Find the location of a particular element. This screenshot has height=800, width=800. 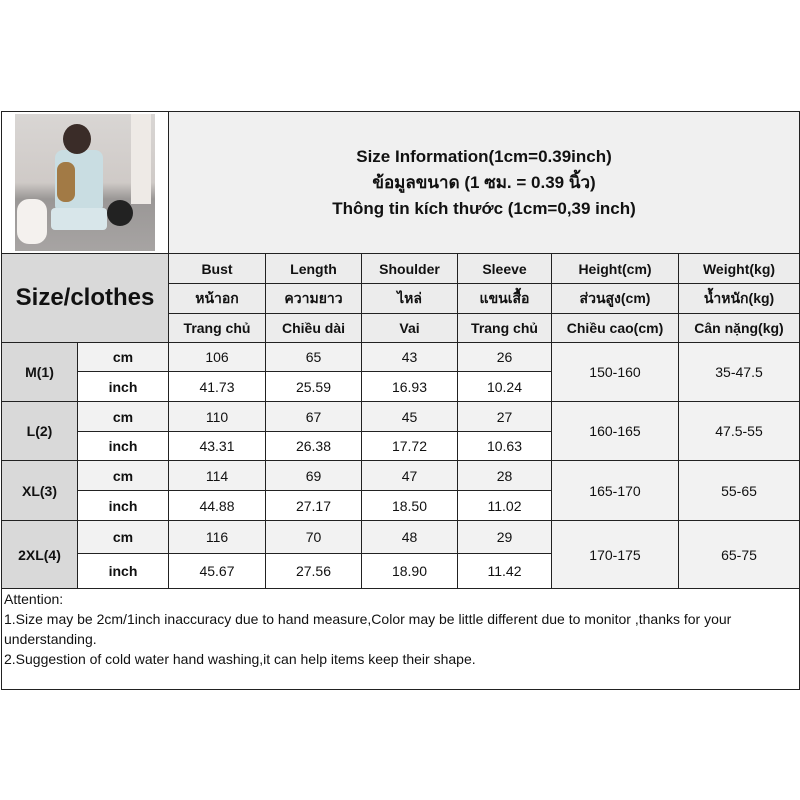

weight-range: 65-75 is located at coordinates (738, 554).